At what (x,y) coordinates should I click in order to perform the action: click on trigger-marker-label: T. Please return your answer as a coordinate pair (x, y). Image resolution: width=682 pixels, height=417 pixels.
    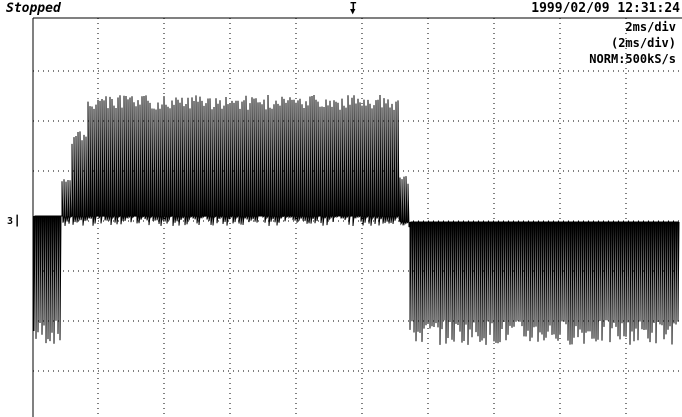
    Looking at the image, I should click on (353, 6).